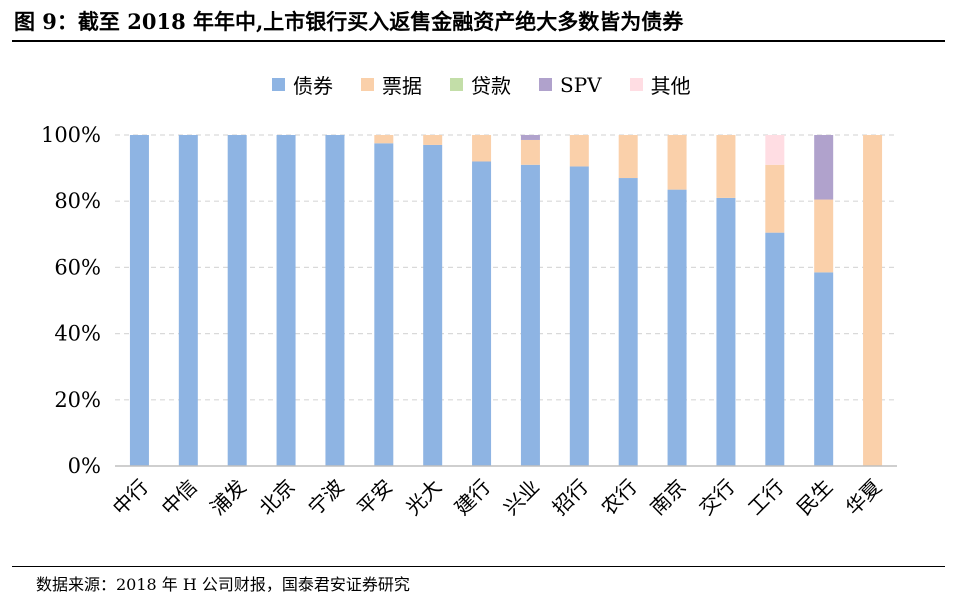 The height and width of the screenshot is (603, 960). What do you see at coordinates (325, 497) in the screenshot?
I see `x-tick-label: 宁波` at bounding box center [325, 497].